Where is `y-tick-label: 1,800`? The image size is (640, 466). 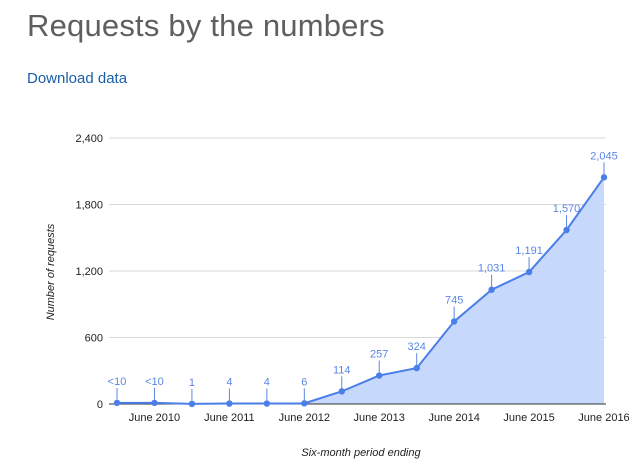
y-tick-label: 1,800 is located at coordinates (89, 206).